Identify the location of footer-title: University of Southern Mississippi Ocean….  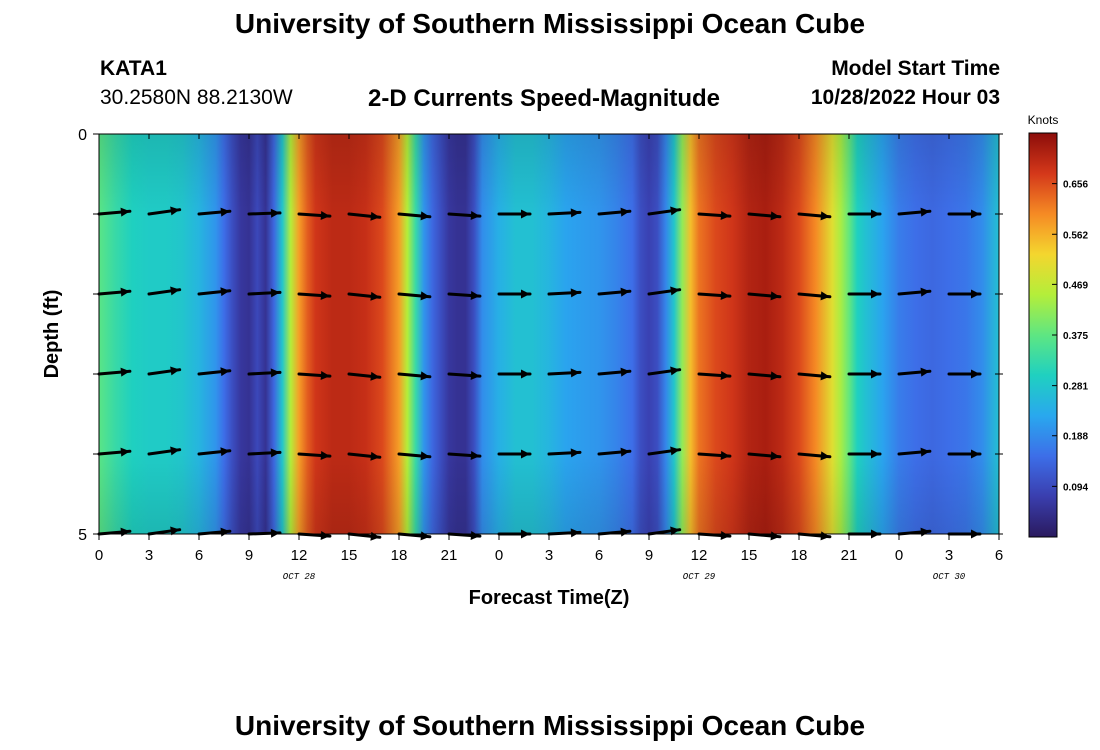
(550, 725).